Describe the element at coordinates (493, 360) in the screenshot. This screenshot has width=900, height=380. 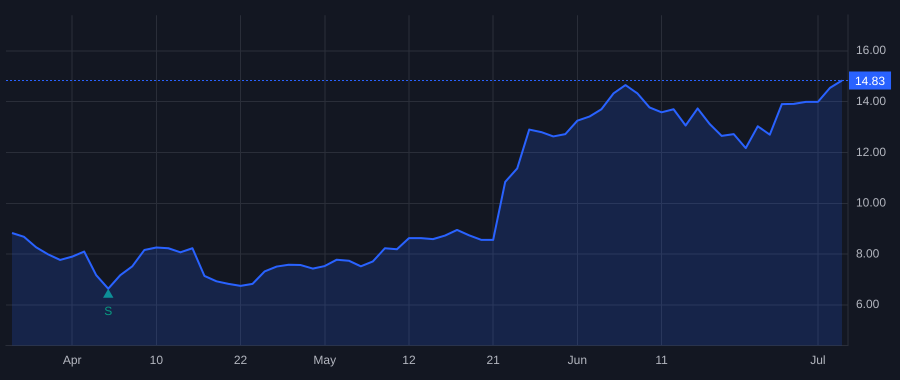
I see `x-tick-label: 21` at that location.